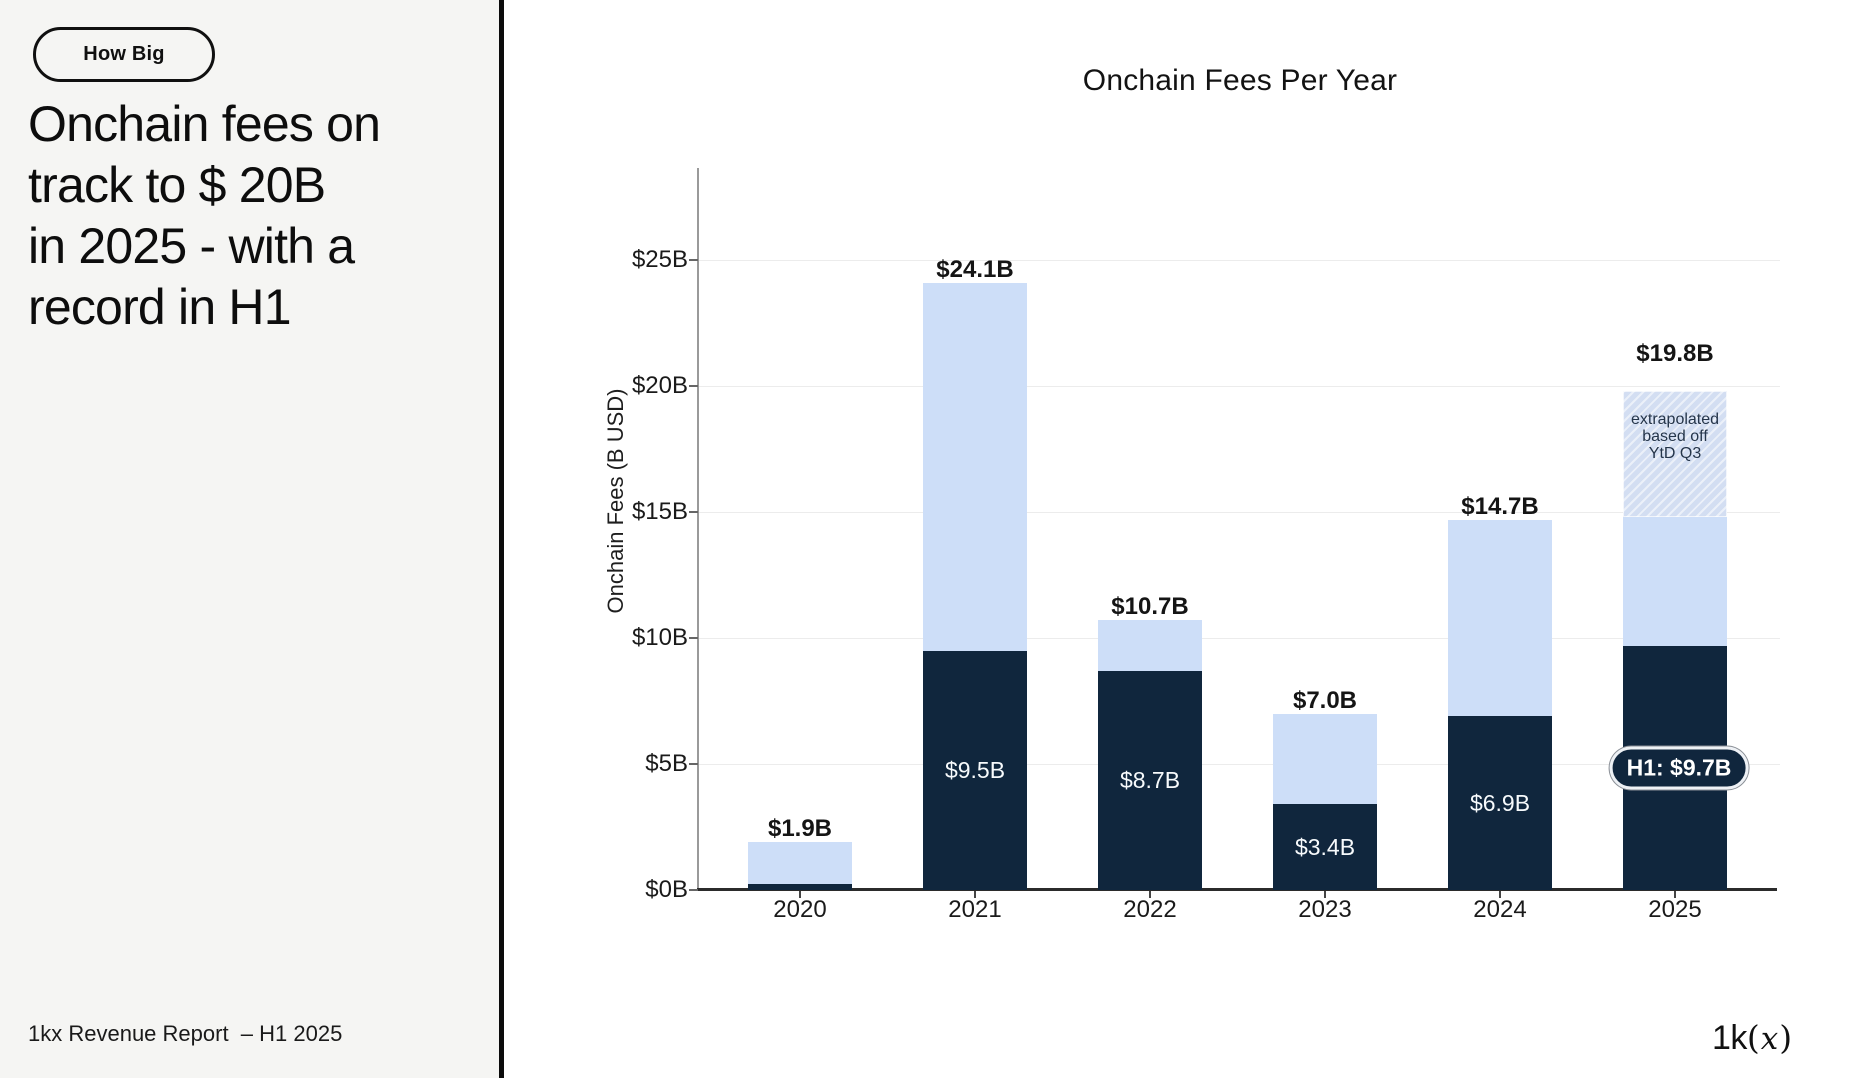  I want to click on y-axis-spine, so click(698, 529).